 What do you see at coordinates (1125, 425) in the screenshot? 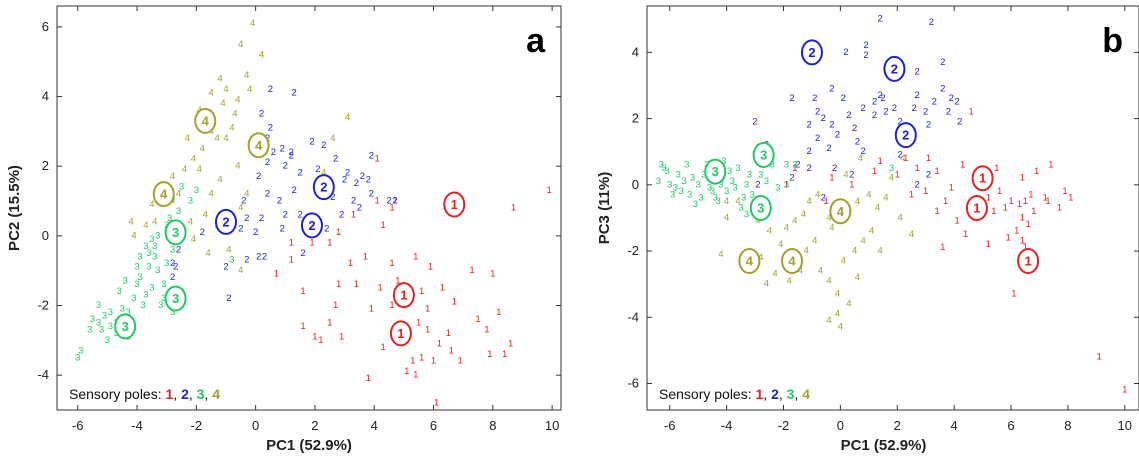
I see `x-tick-label: 10` at bounding box center [1125, 425].